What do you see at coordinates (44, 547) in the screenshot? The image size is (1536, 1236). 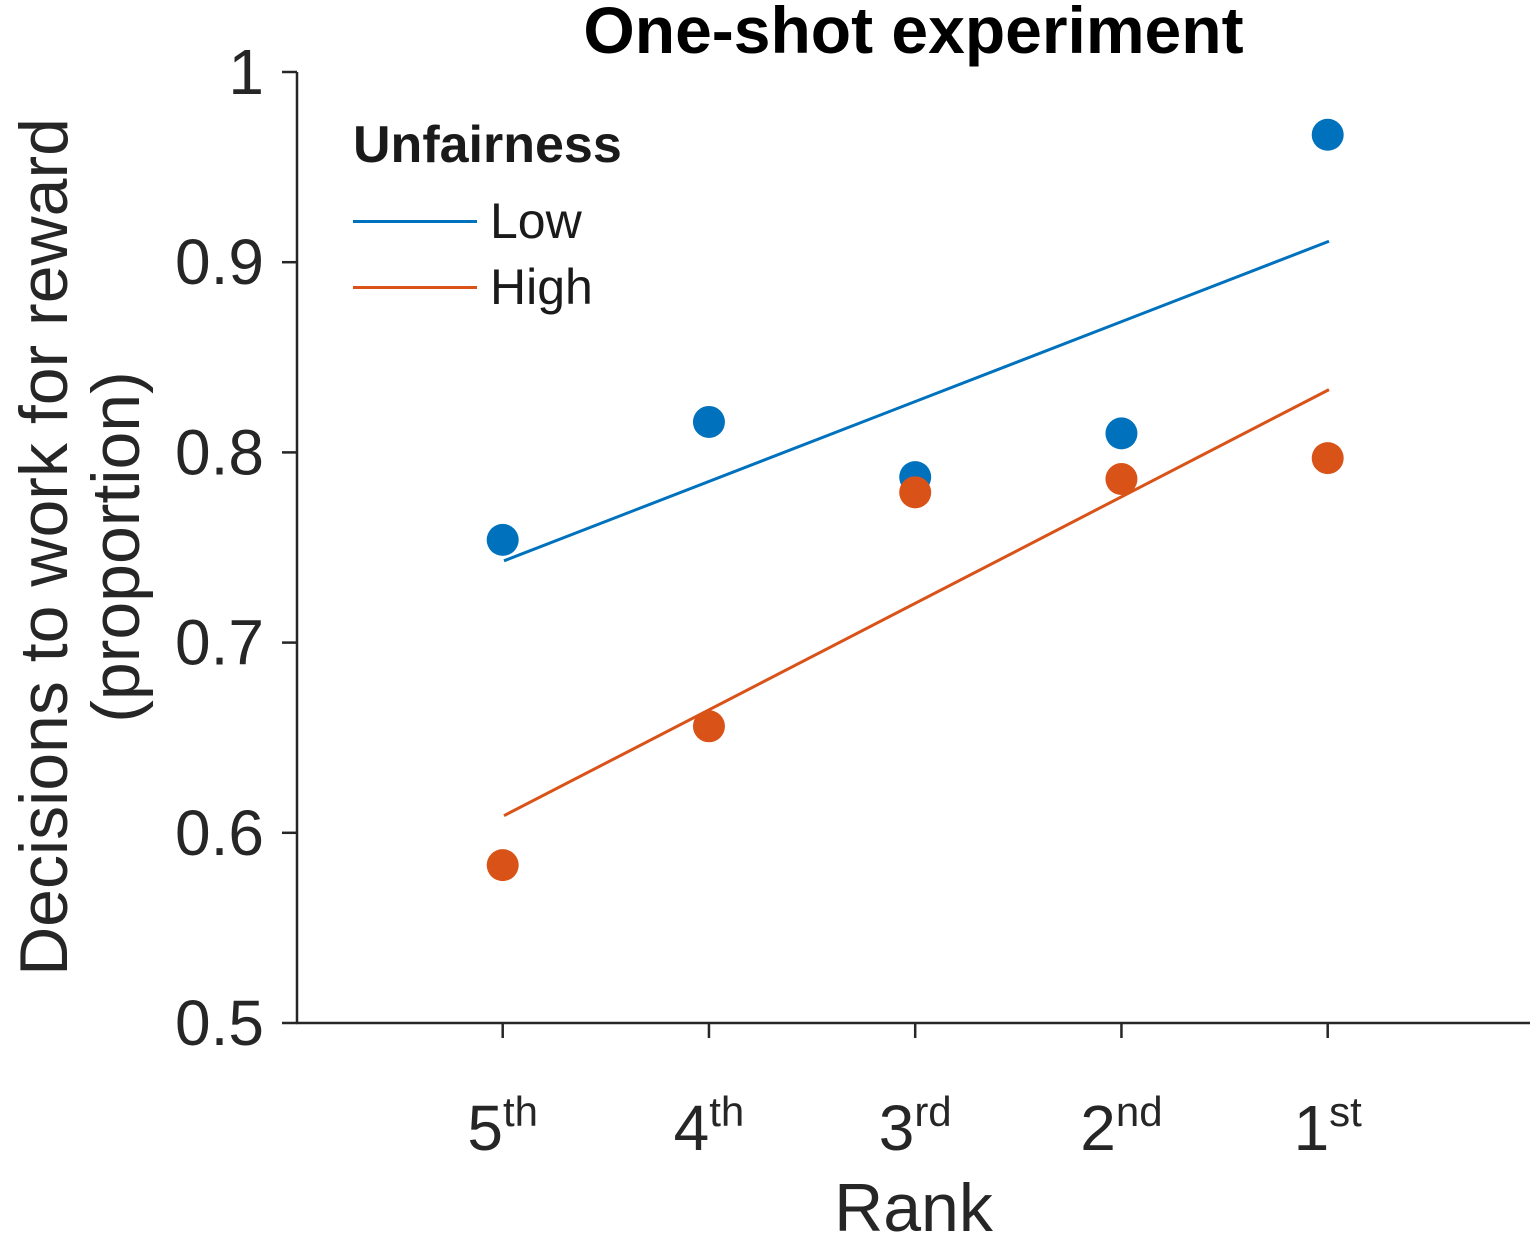 I see `y-axis-label-line1: Decisions to work for reward` at bounding box center [44, 547].